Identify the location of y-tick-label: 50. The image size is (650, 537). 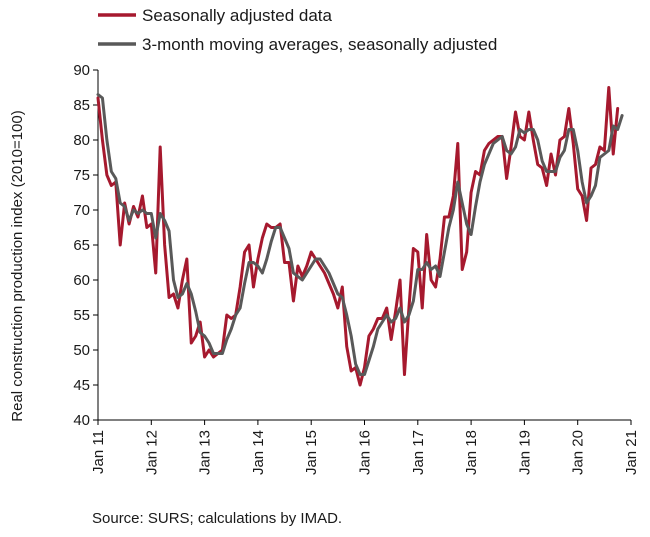
(81, 350).